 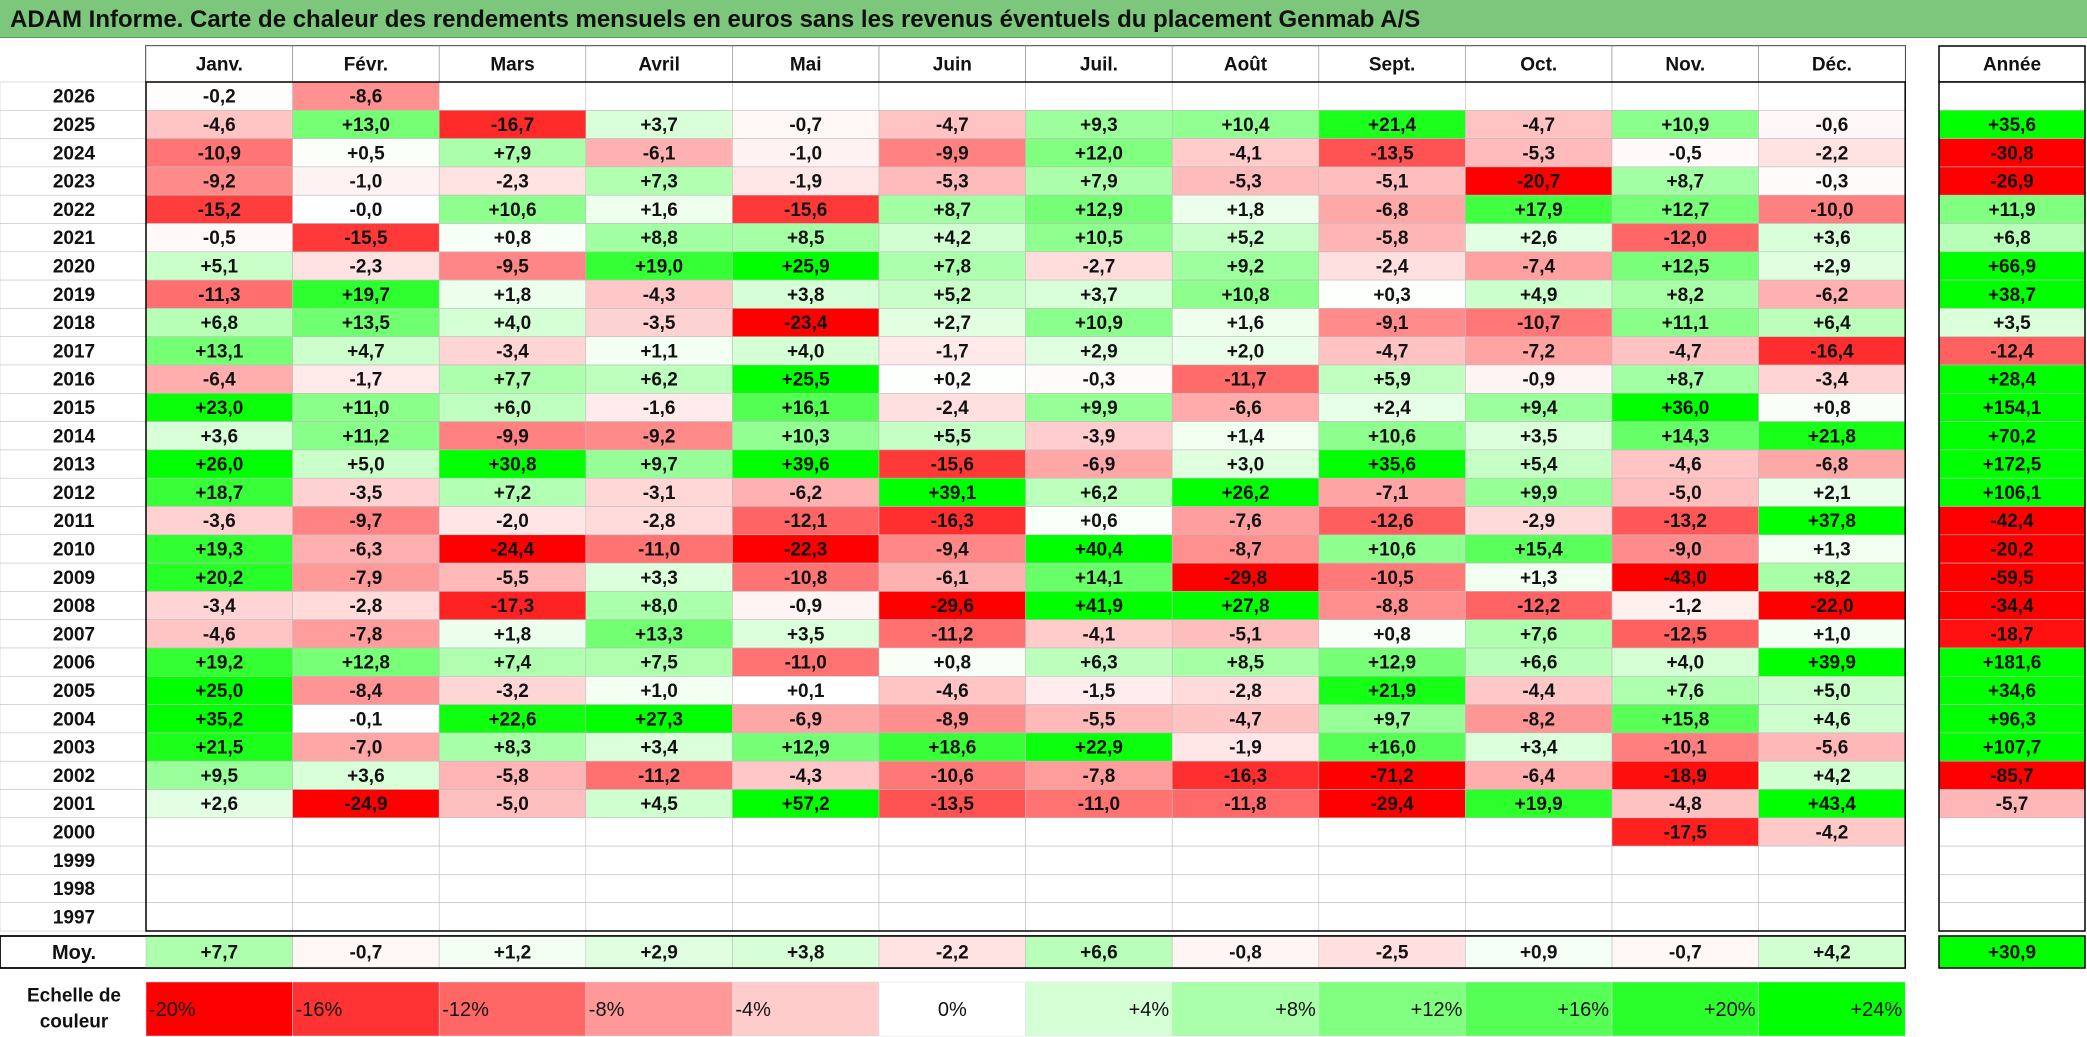 I want to click on heatmap-value: +1,6, so click(x=659, y=210).